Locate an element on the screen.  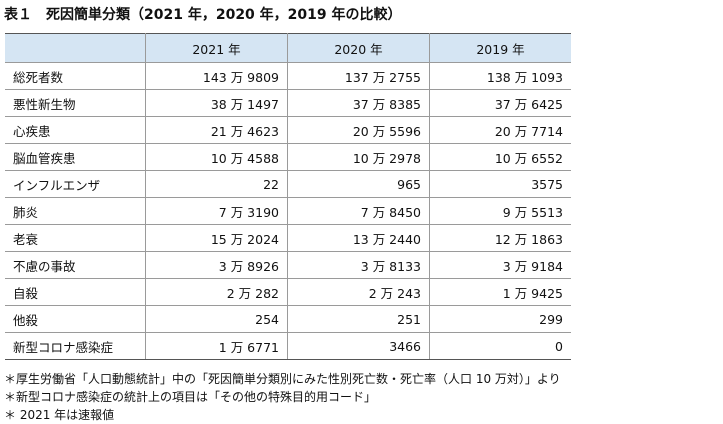
row-label: 心疾患 is located at coordinates (75, 130).